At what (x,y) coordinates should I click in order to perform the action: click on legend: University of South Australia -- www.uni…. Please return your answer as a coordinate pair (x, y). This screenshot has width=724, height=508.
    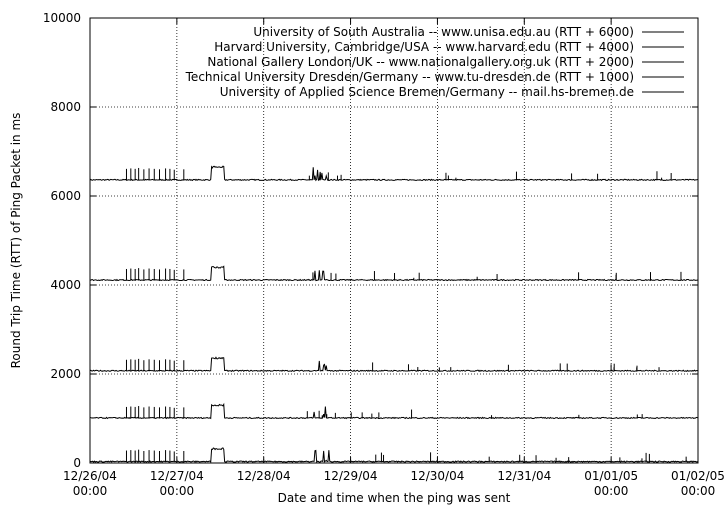
    Looking at the image, I should click on (434, 62).